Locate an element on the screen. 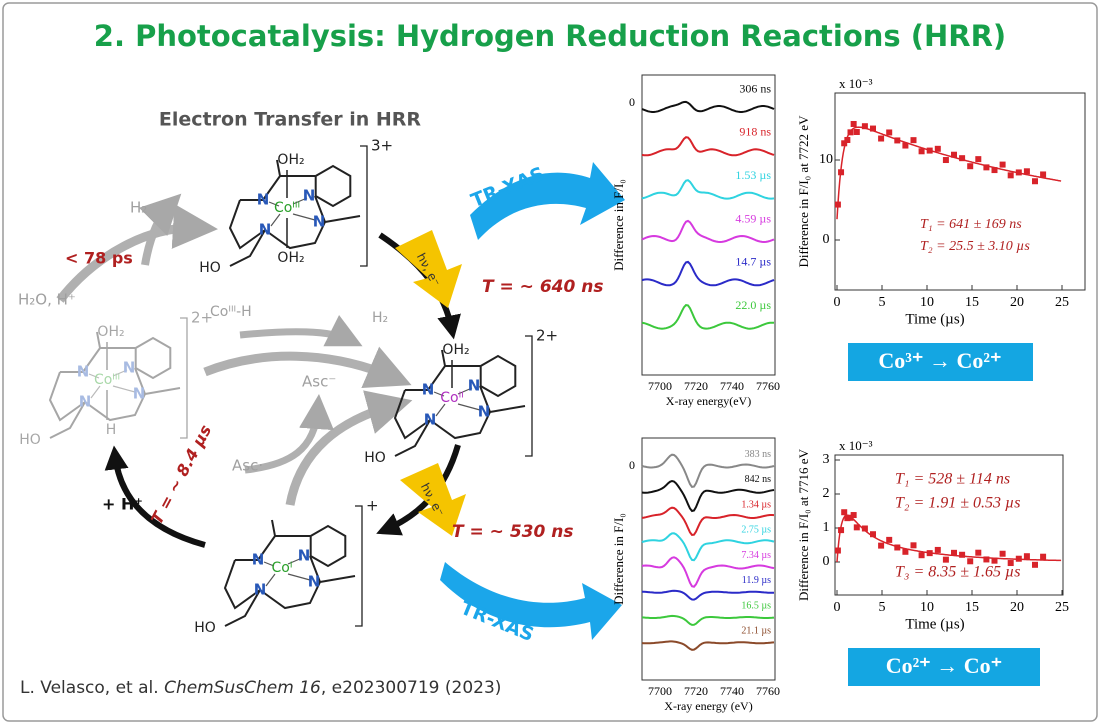 Image resolution: width=1100 pixels, height=728 pixels. trace-label: 14.7 µs is located at coordinates (753, 262).